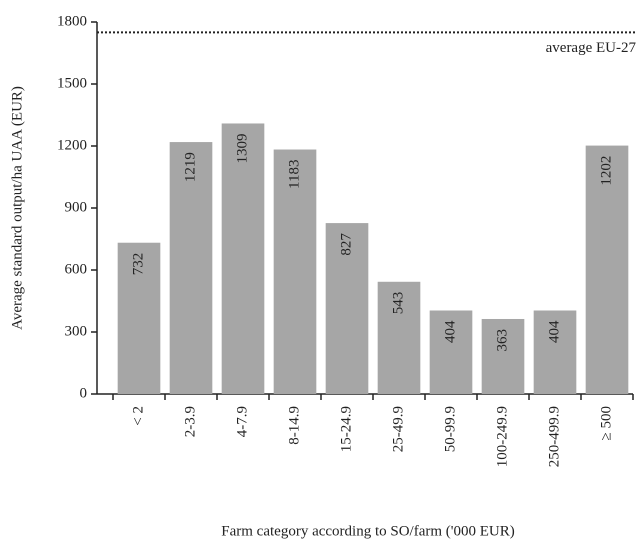 The height and width of the screenshot is (547, 639). What do you see at coordinates (242, 421) in the screenshot?
I see `x-tick-label: 4-7.9` at bounding box center [242, 421].